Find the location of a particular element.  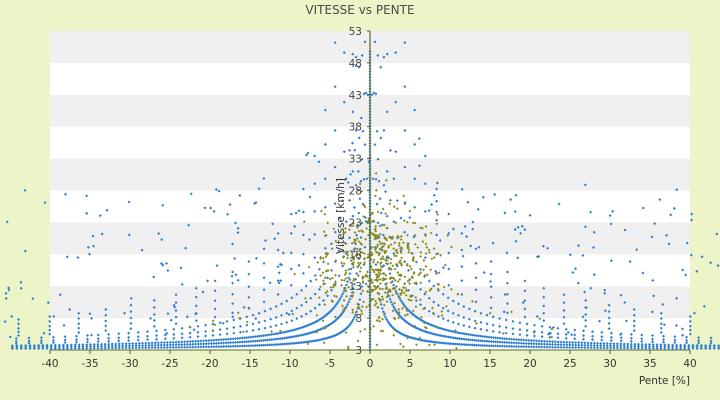

x-tick-label: -15 is located at coordinates (249, 364).